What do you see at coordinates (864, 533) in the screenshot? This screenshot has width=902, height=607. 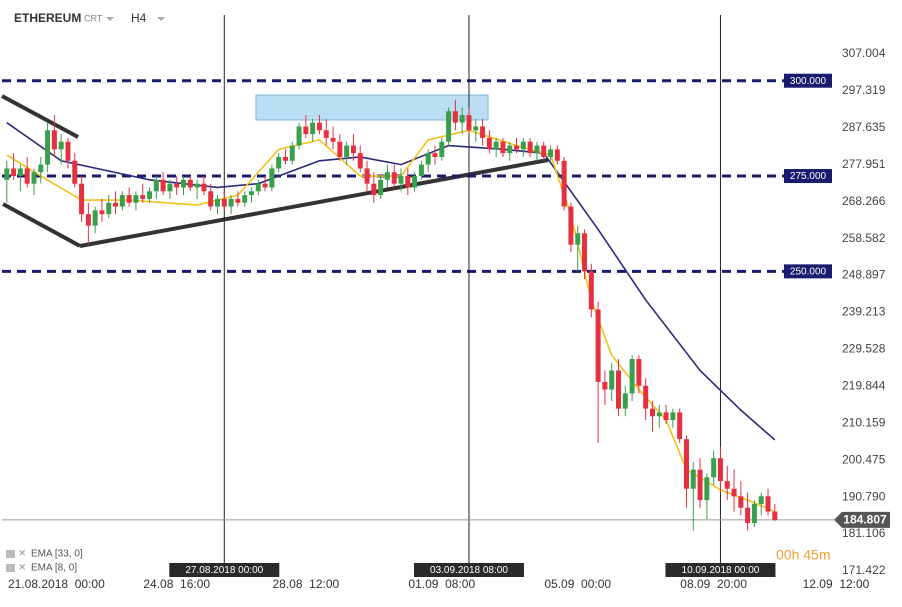 I see `y-tick-label: 181.106` at bounding box center [864, 533].